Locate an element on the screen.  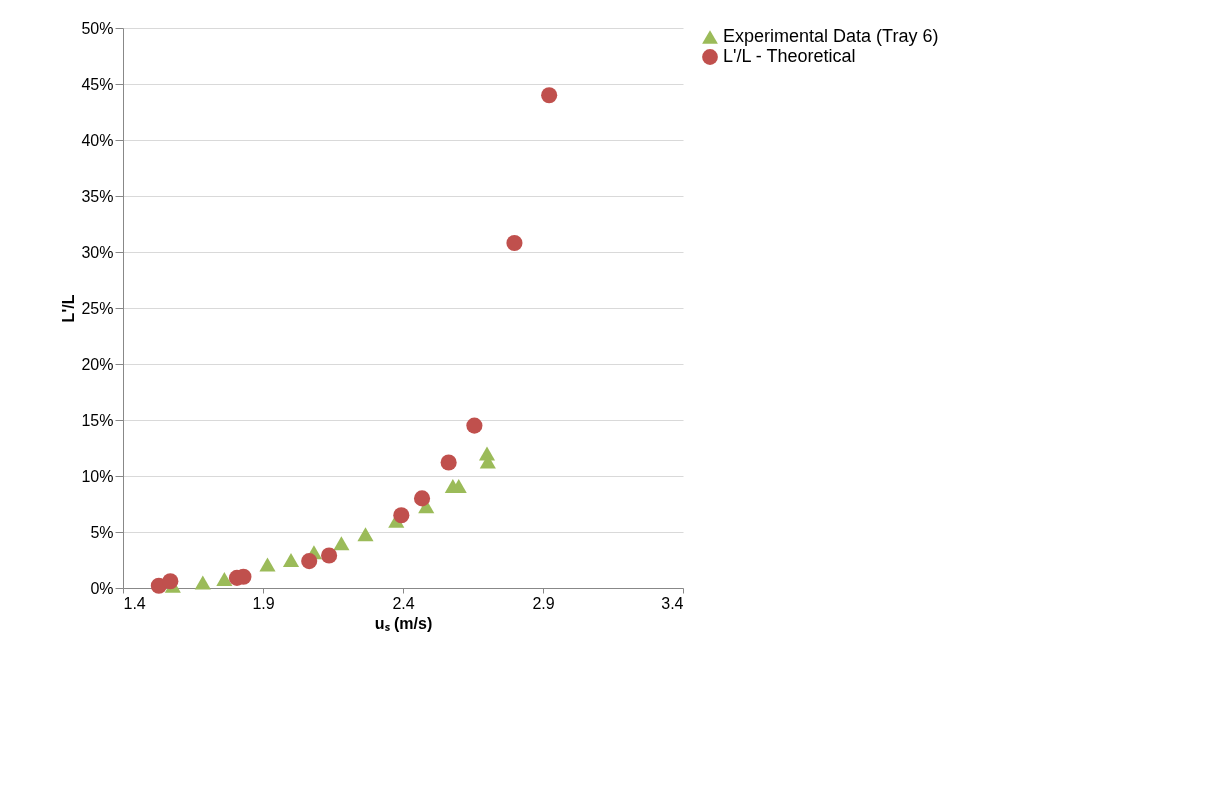
x-tick-label: 1.4 is located at coordinates (134, 603).